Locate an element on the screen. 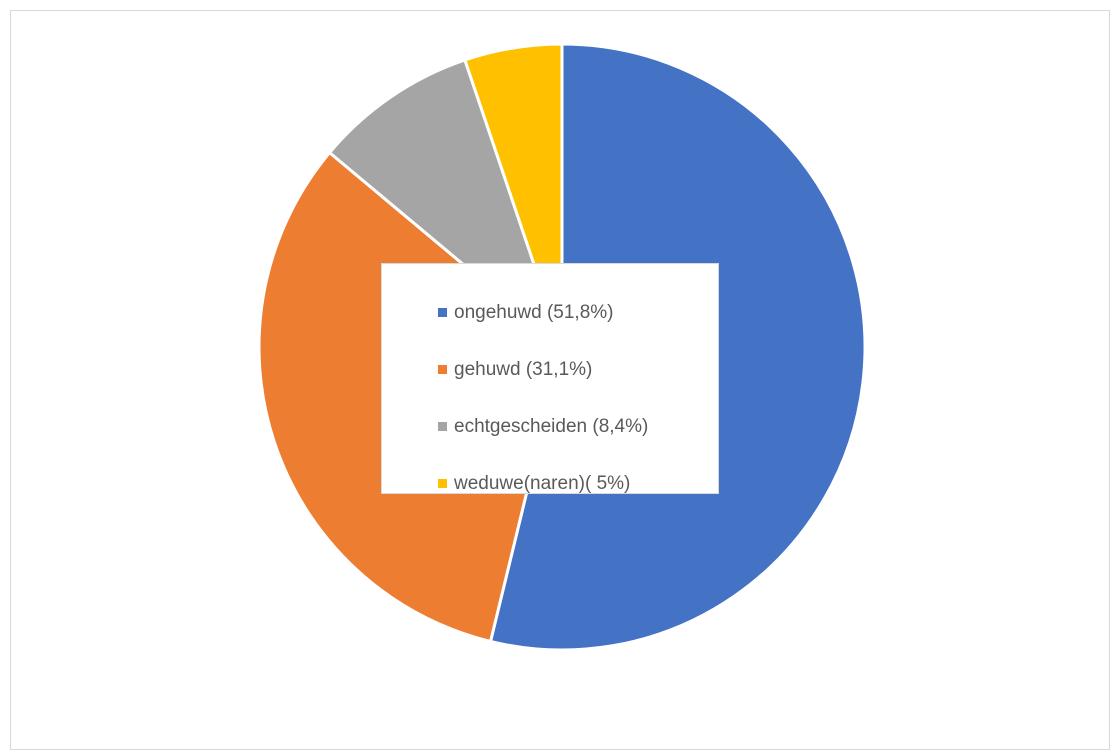 The height and width of the screenshot is (750, 1112). legend-item-ongehuwd: ongehuwd (51,8%) is located at coordinates (550, 312).